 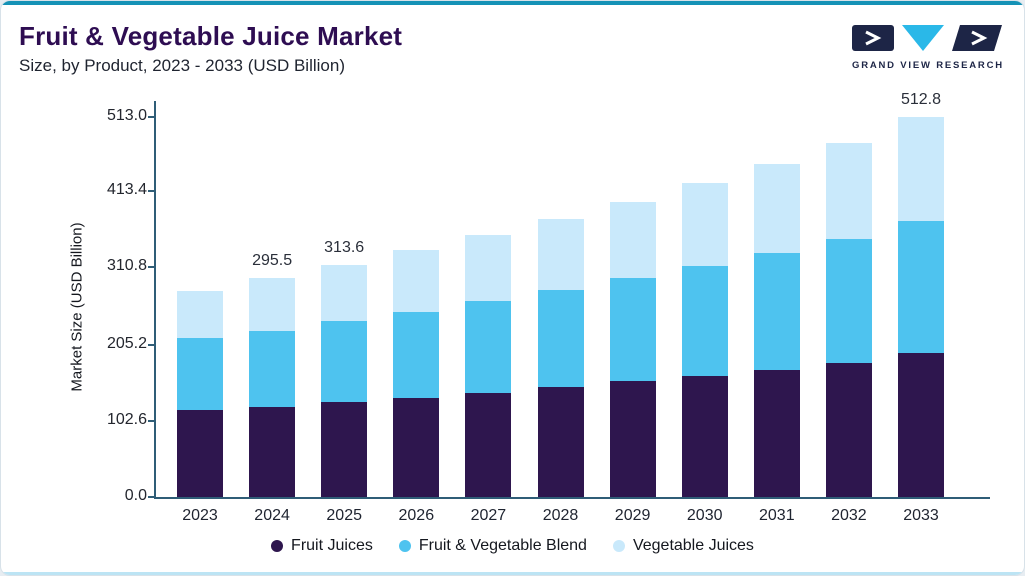 I want to click on top-accent-bar, so click(x=512, y=3).